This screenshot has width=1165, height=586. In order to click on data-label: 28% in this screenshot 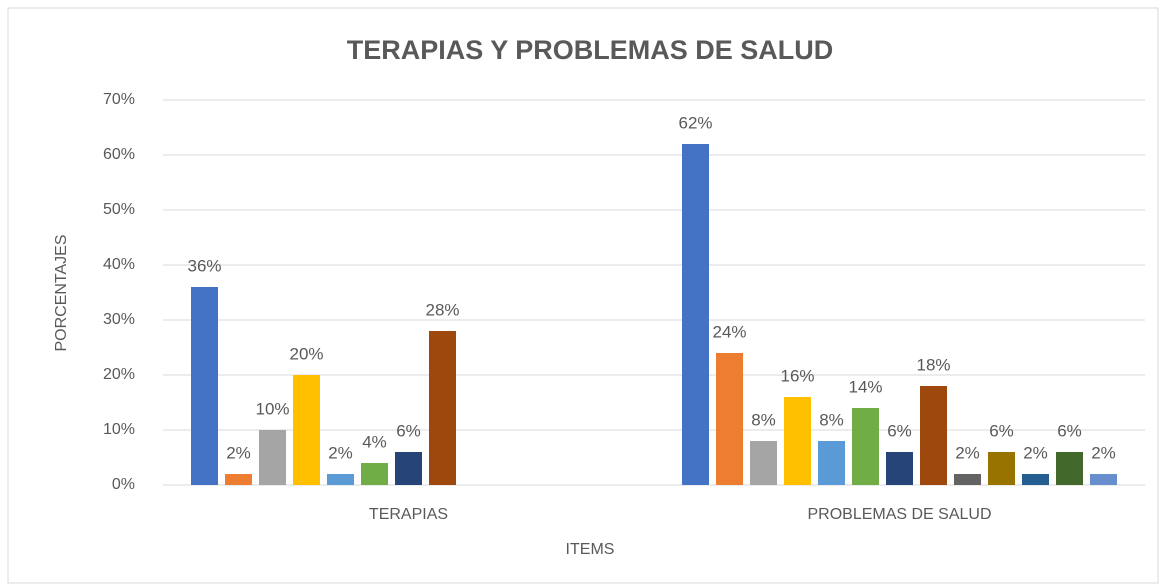, I will do `click(442, 309)`.